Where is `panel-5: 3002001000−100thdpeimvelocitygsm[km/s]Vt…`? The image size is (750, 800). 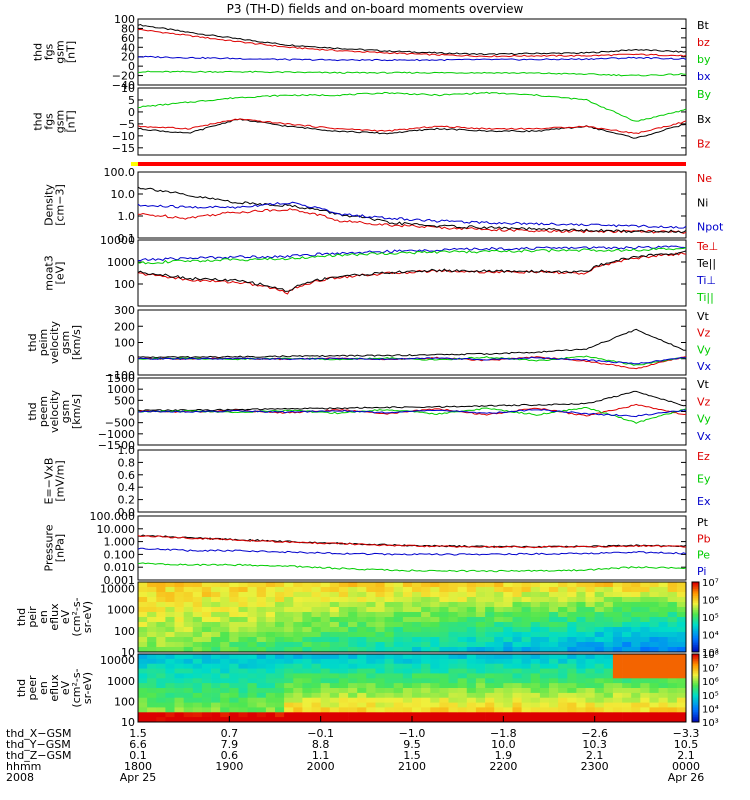 panel-5: 3002001000−100thdpeimvelocitygsm[km/s]Vt… is located at coordinates (369, 343).